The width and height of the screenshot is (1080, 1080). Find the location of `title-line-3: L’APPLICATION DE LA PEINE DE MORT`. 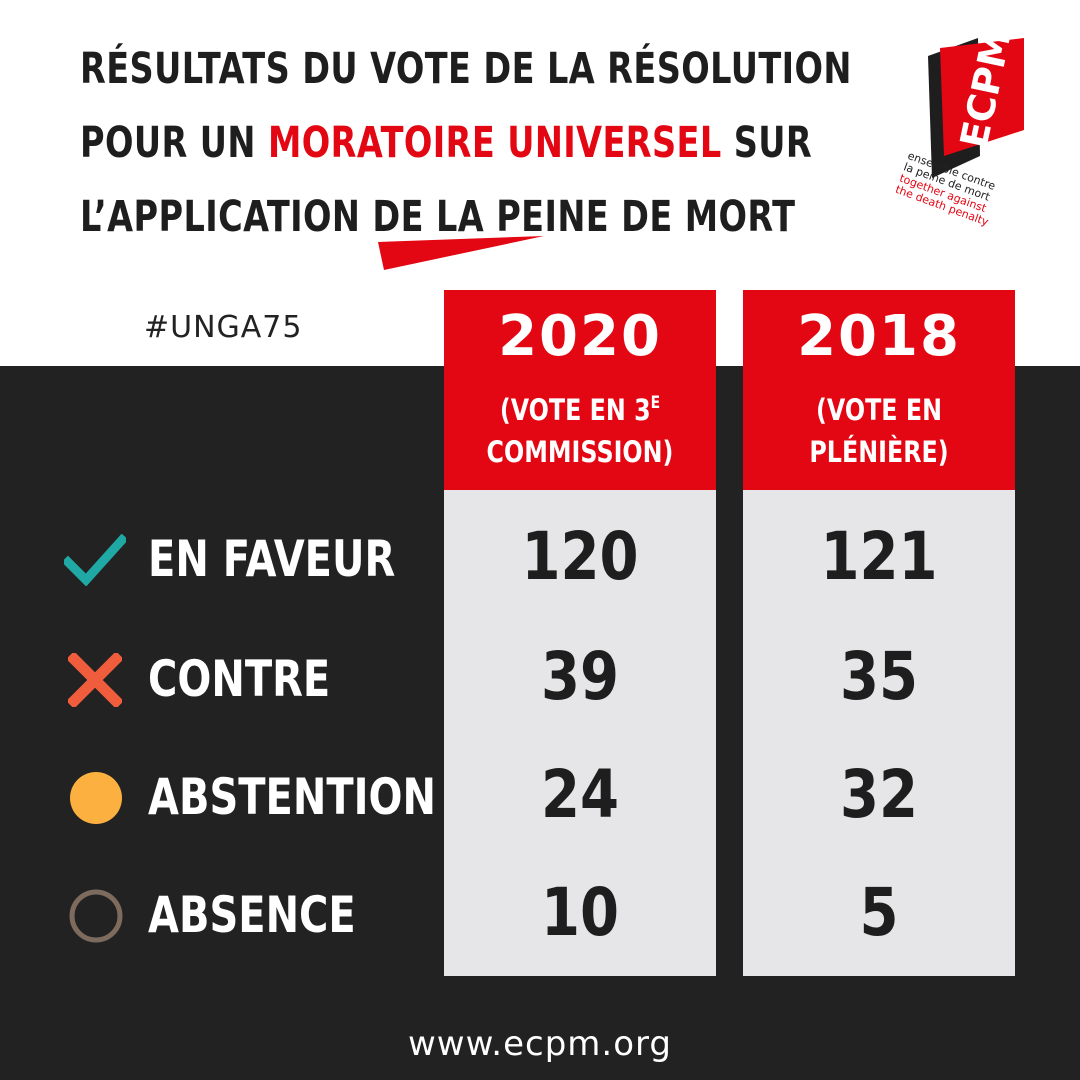

title-line-3: L’APPLICATION DE LA PEINE DE MORT is located at coordinates (438, 217).